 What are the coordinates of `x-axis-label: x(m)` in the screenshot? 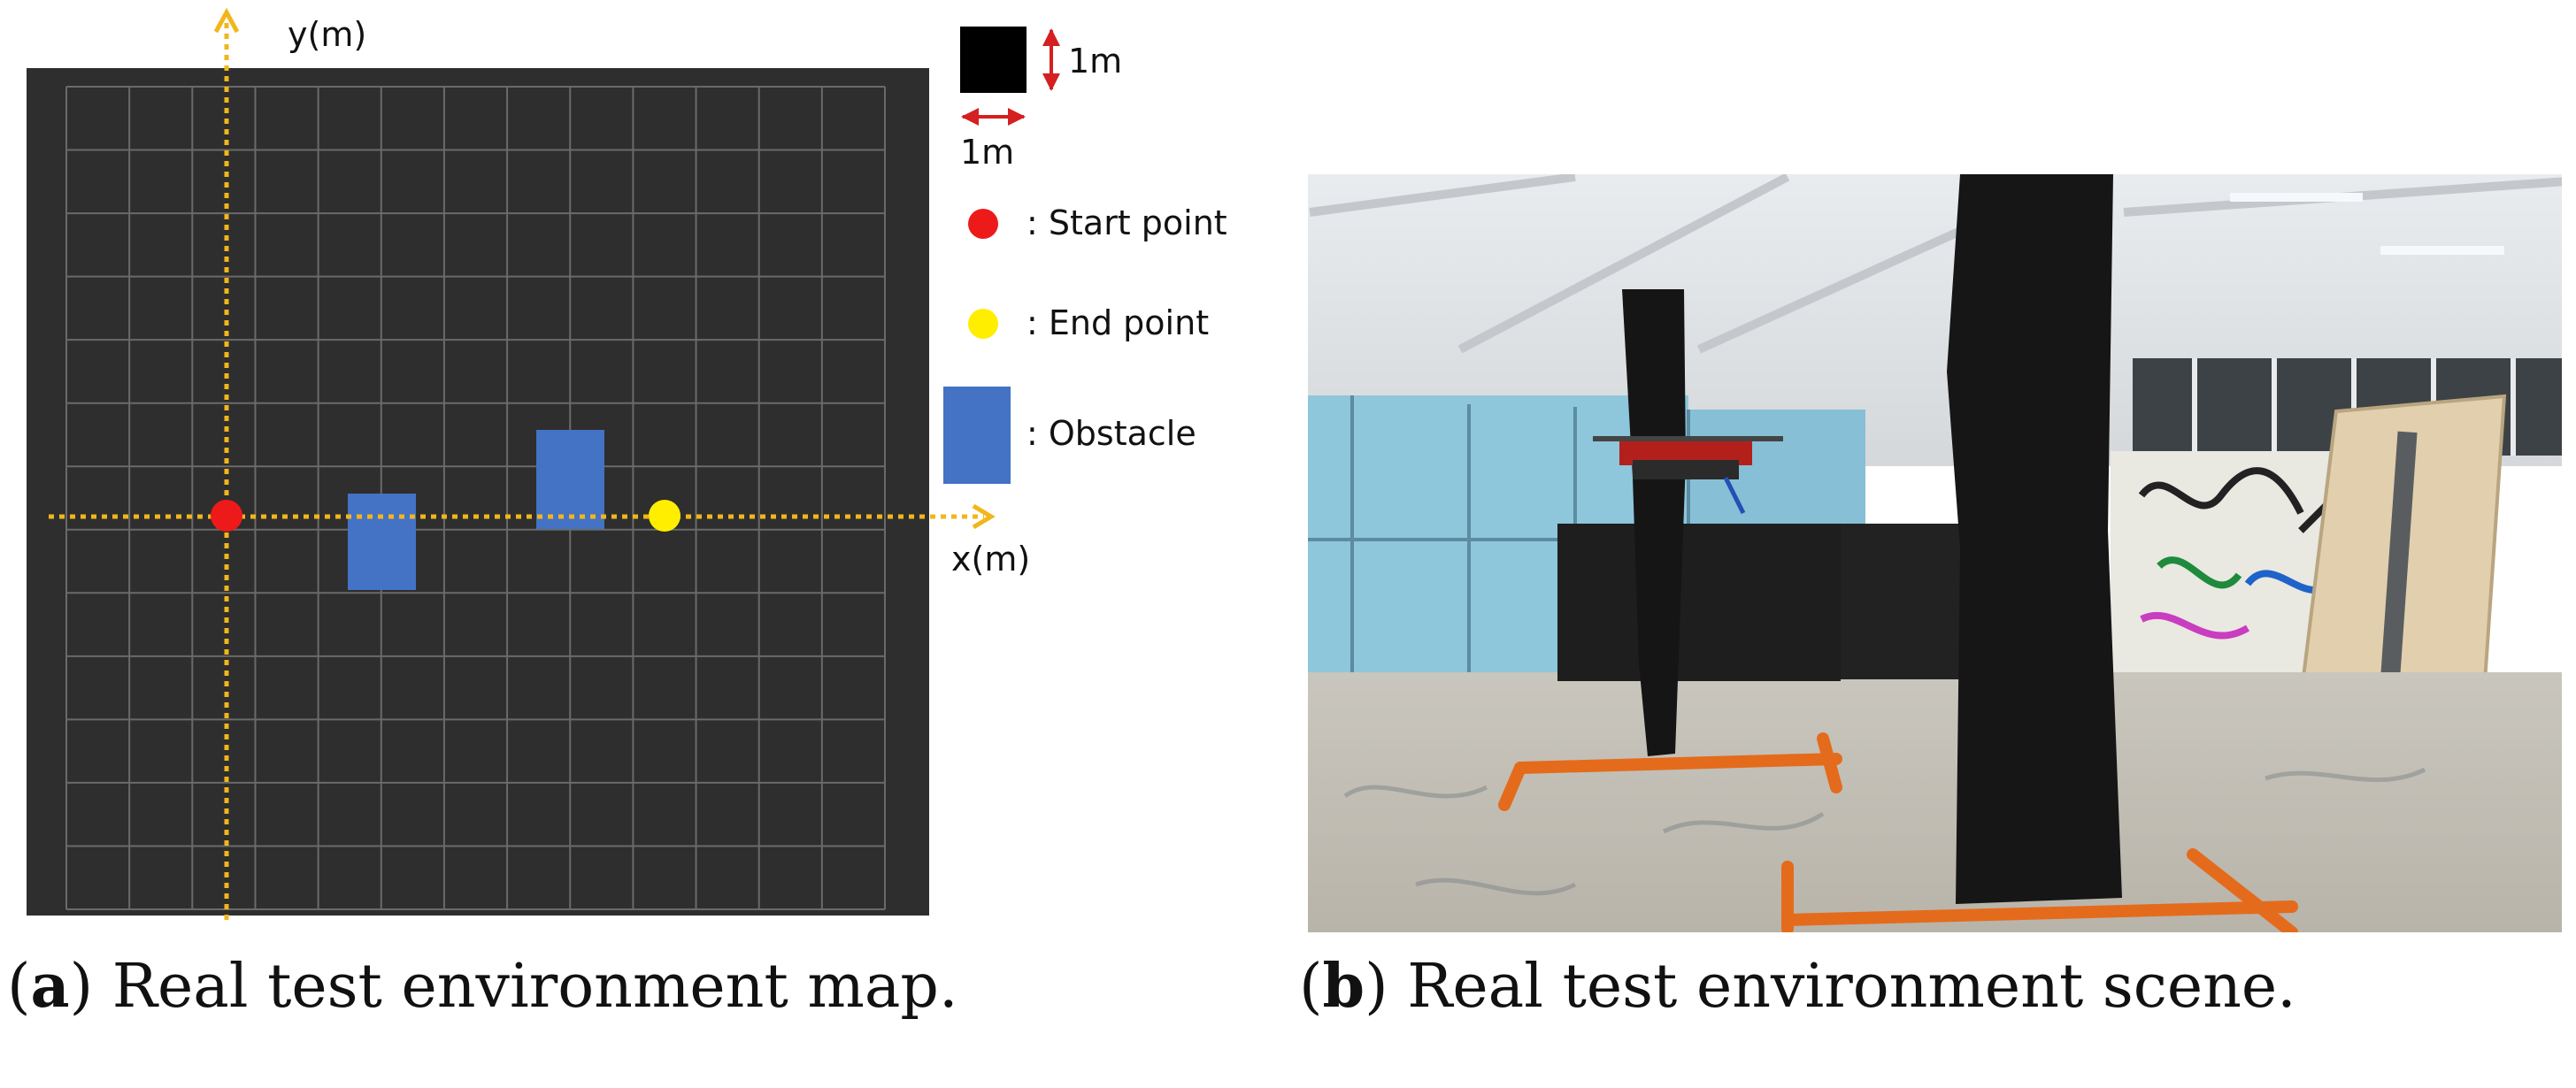 It's located at (990, 559).